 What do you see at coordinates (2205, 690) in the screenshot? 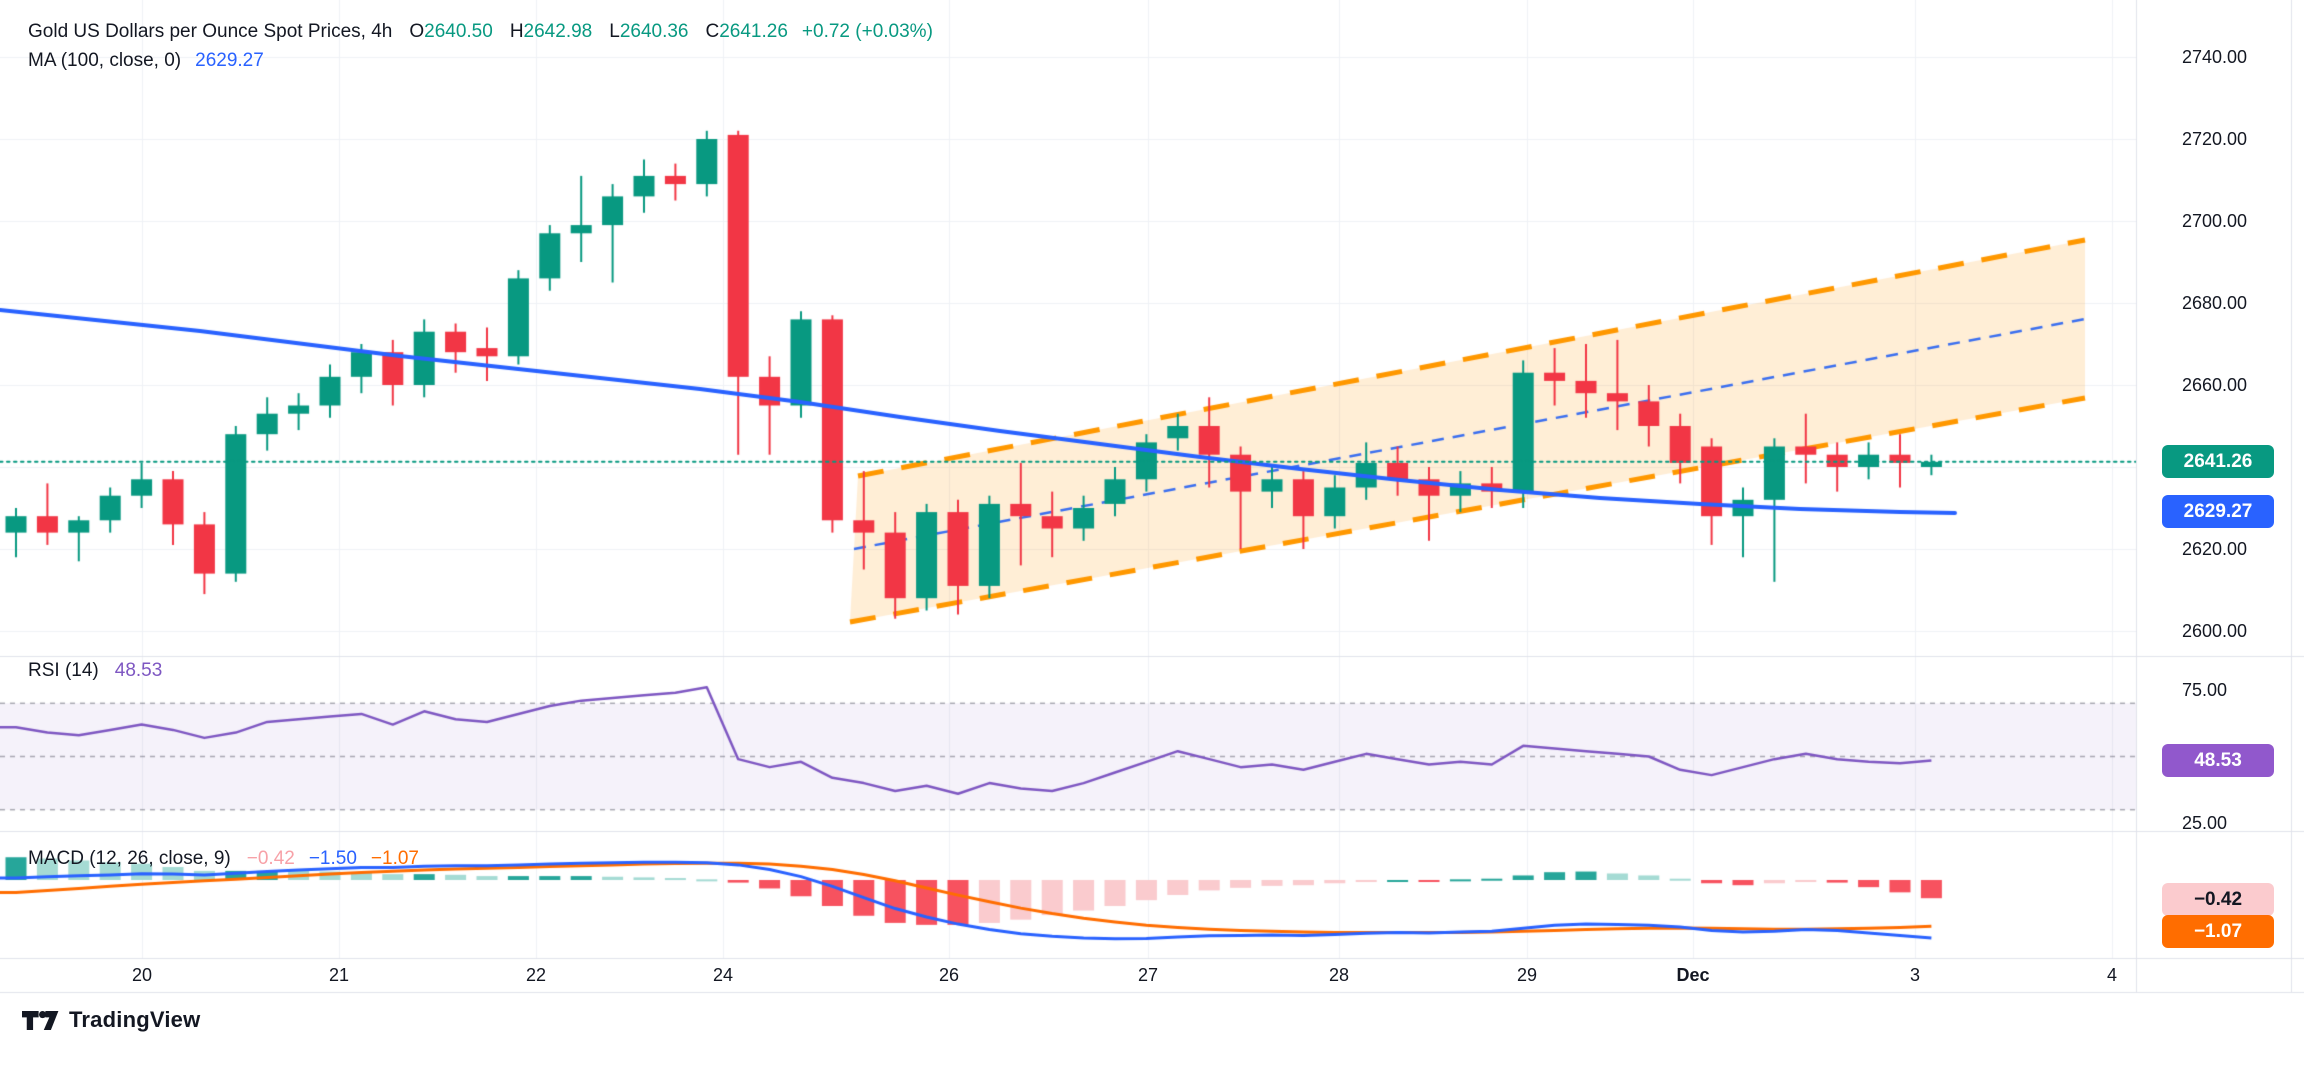
I see `rsi-tick-75: 75.00` at bounding box center [2205, 690].